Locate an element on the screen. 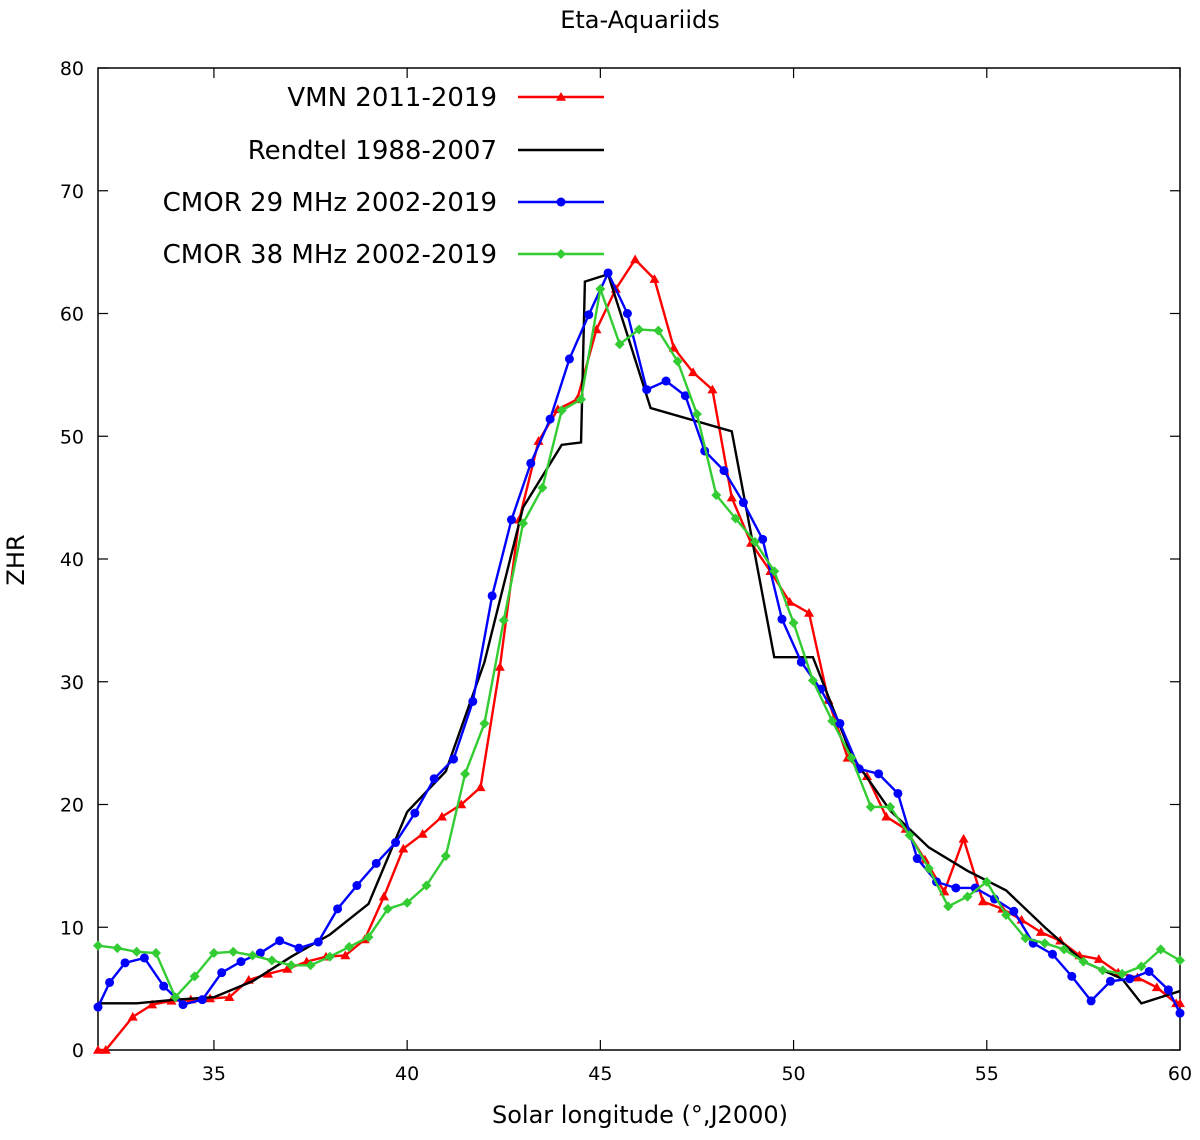 The width and height of the screenshot is (1200, 1140). chart-title: Eta-Aquariids is located at coordinates (640, 20).